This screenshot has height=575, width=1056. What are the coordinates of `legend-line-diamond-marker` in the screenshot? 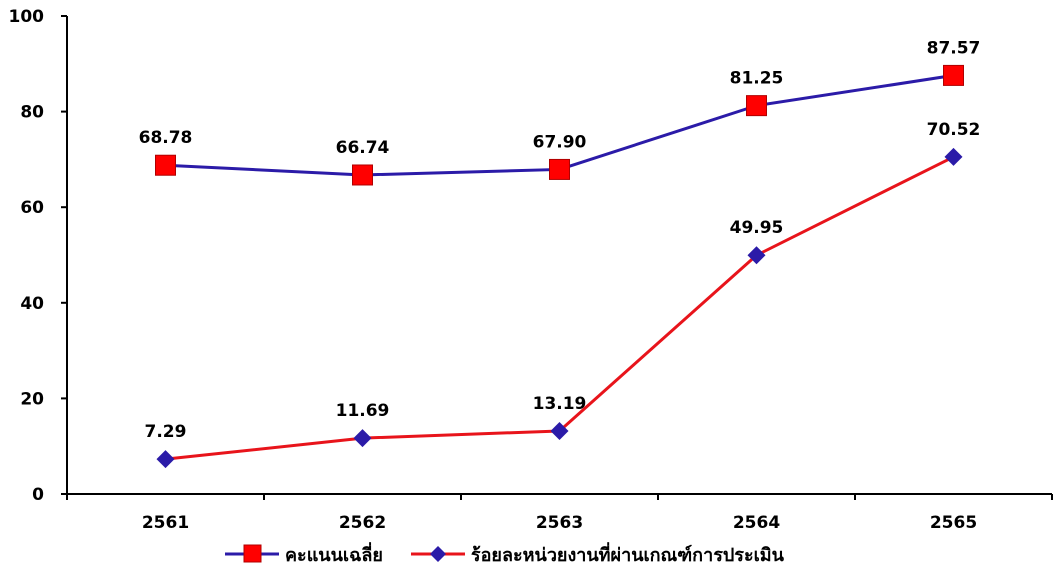 It's located at (437, 554).